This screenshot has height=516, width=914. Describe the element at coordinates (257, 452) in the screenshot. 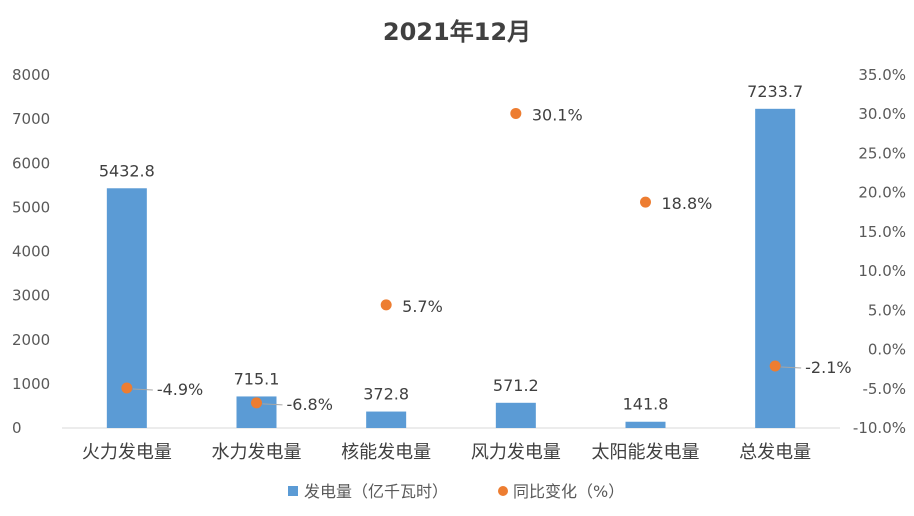

I see `x-tick-label: 水力发电量` at that location.